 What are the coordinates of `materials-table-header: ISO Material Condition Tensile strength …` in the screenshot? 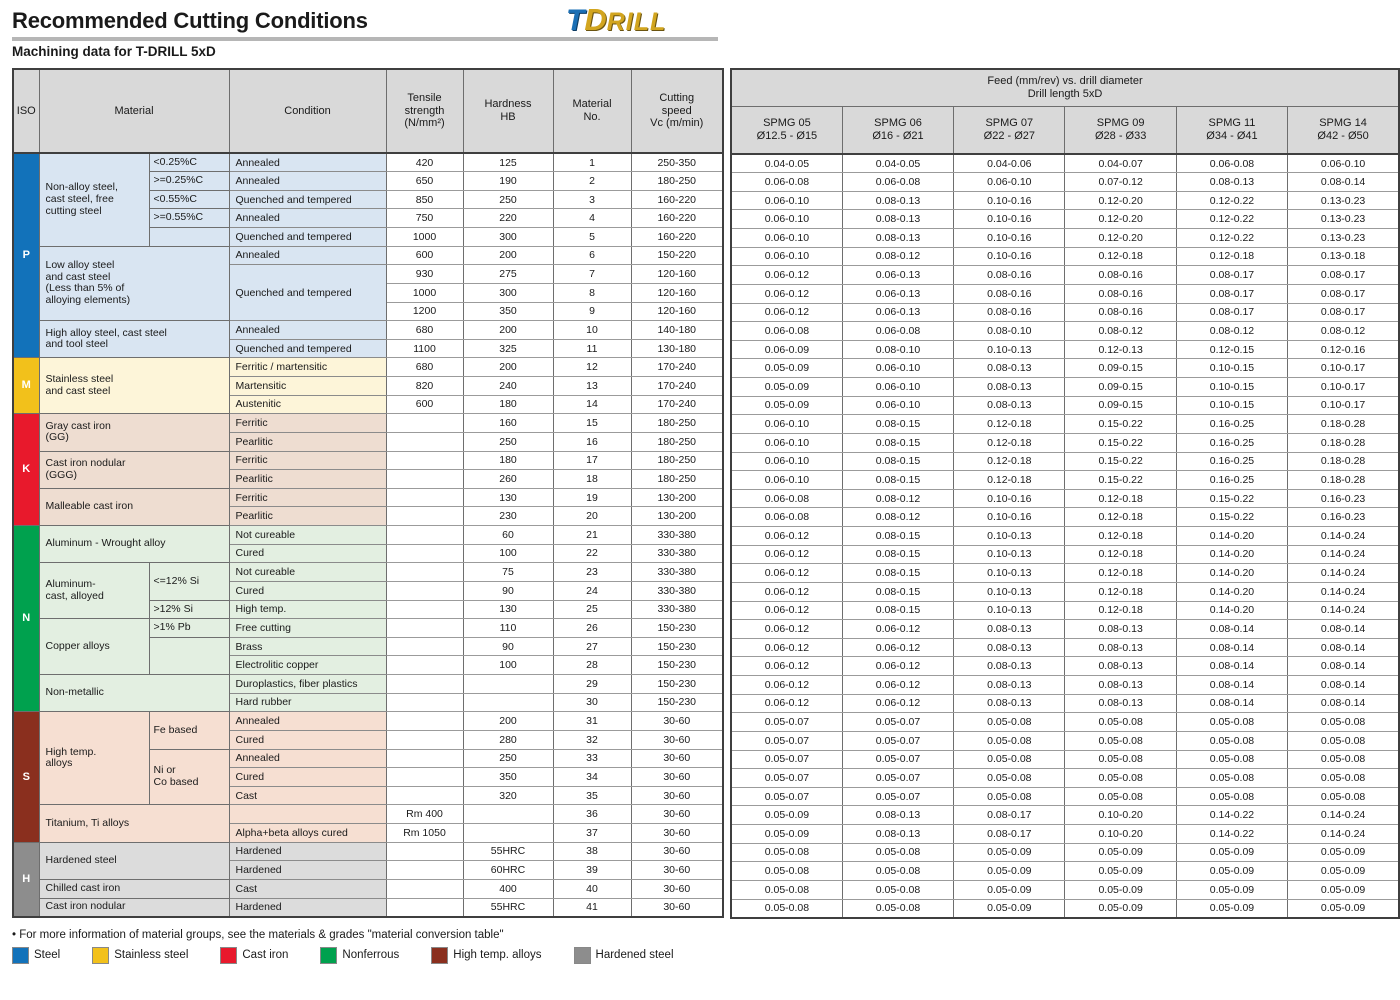 It's located at (368, 111).